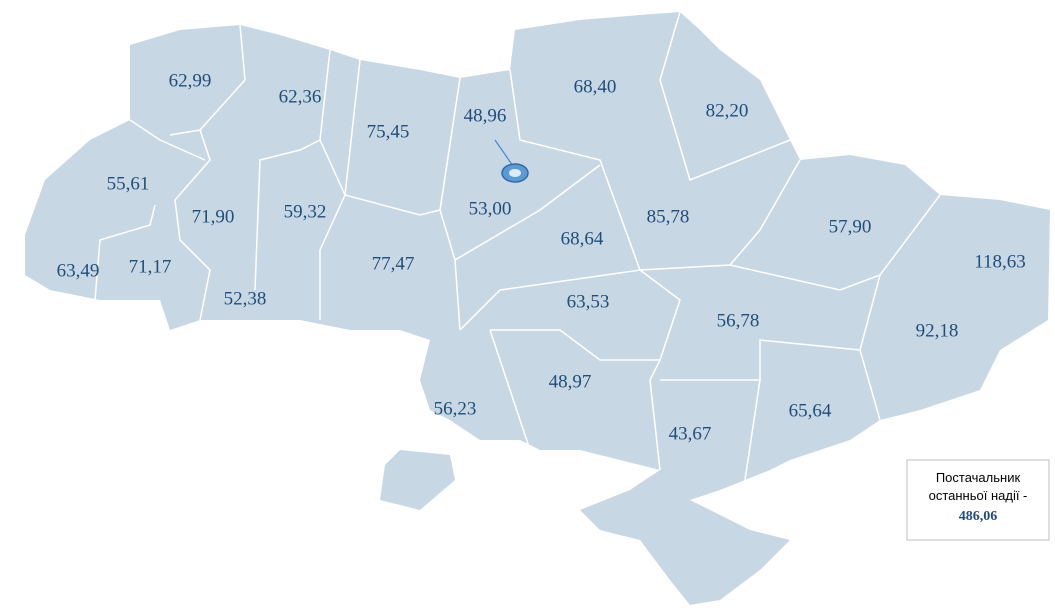  Describe the element at coordinates (388, 131) in the screenshot. I see `region-value: 75,45` at that location.